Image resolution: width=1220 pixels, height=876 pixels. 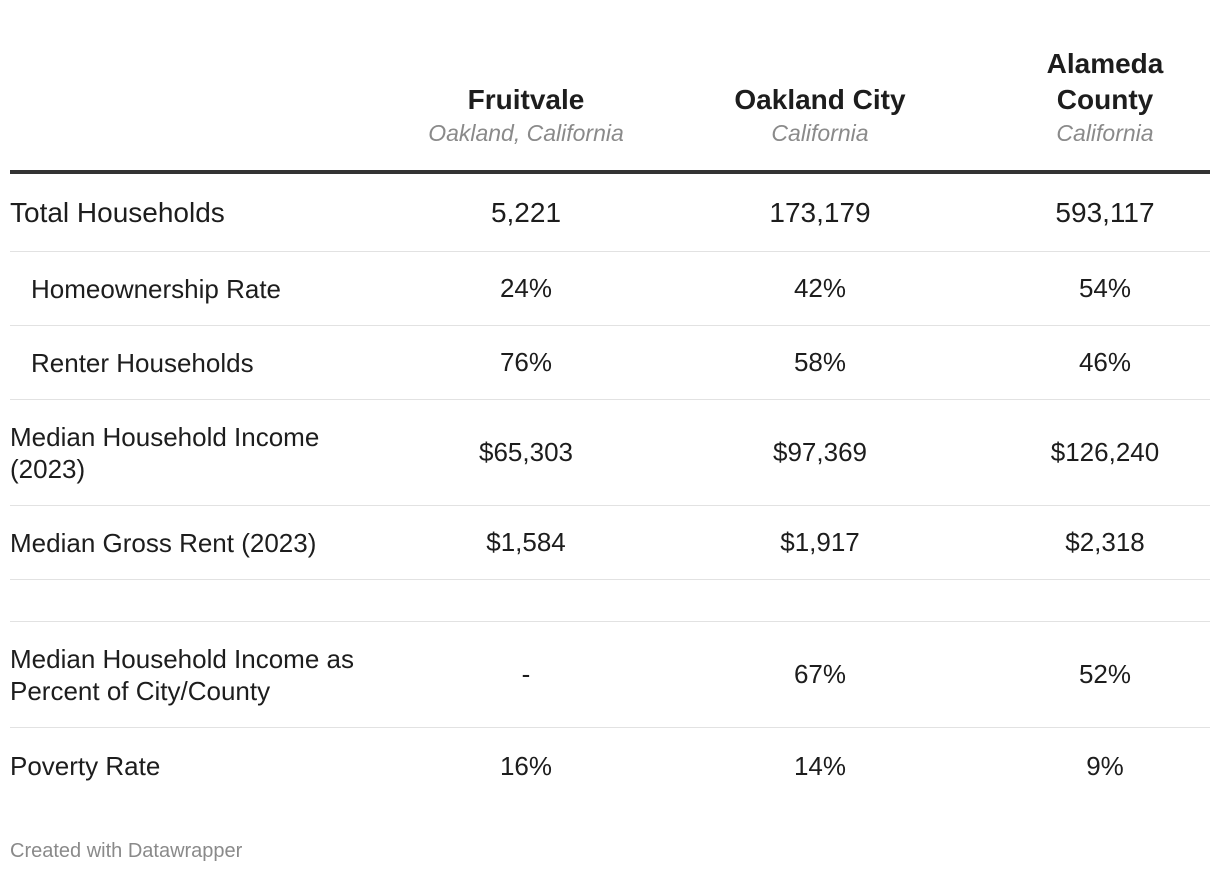 I want to click on column-header-oakland-city: Oakland City California, so click(x=820, y=115).